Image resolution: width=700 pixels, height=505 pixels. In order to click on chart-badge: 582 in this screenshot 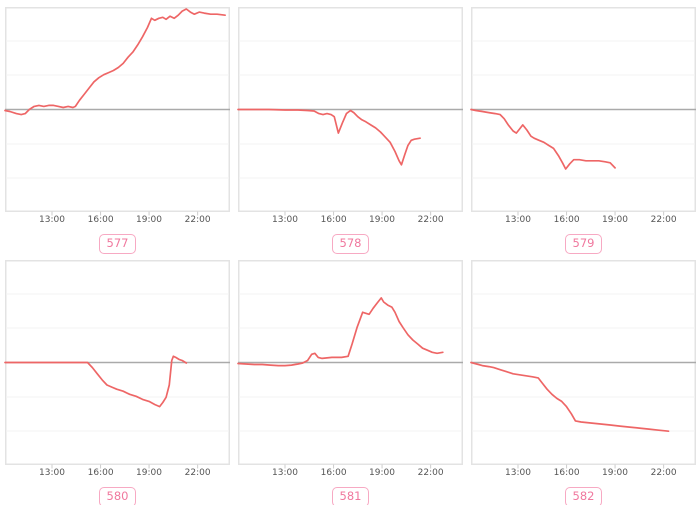, I will do `click(583, 496)`.